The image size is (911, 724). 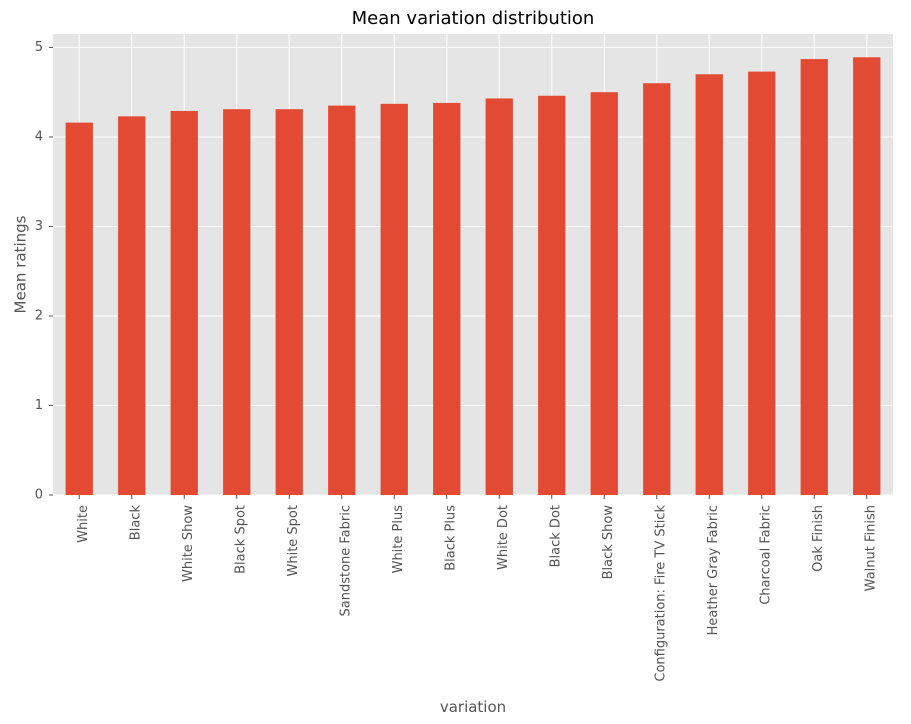 What do you see at coordinates (660, 593) in the screenshot?
I see `x-tick-label: Configuration: Fire TV Stick` at bounding box center [660, 593].